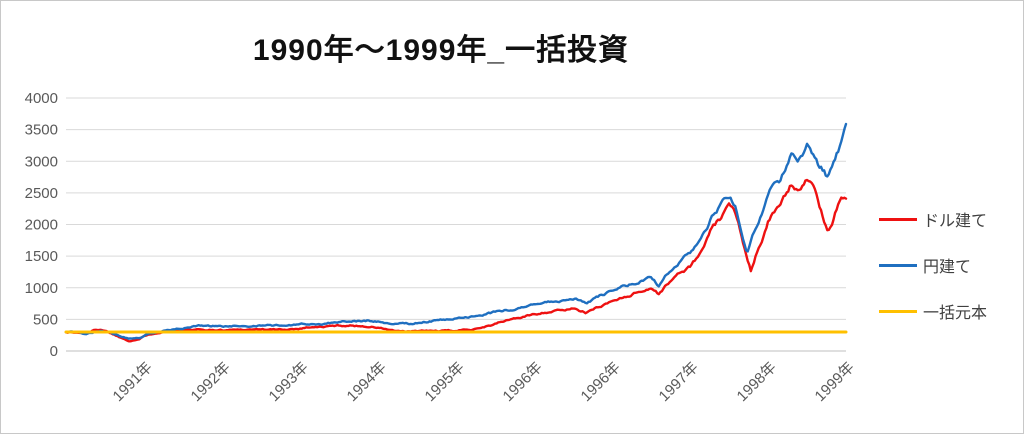  What do you see at coordinates (41, 130) in the screenshot?
I see `y-tick-label: 3500` at bounding box center [41, 130].